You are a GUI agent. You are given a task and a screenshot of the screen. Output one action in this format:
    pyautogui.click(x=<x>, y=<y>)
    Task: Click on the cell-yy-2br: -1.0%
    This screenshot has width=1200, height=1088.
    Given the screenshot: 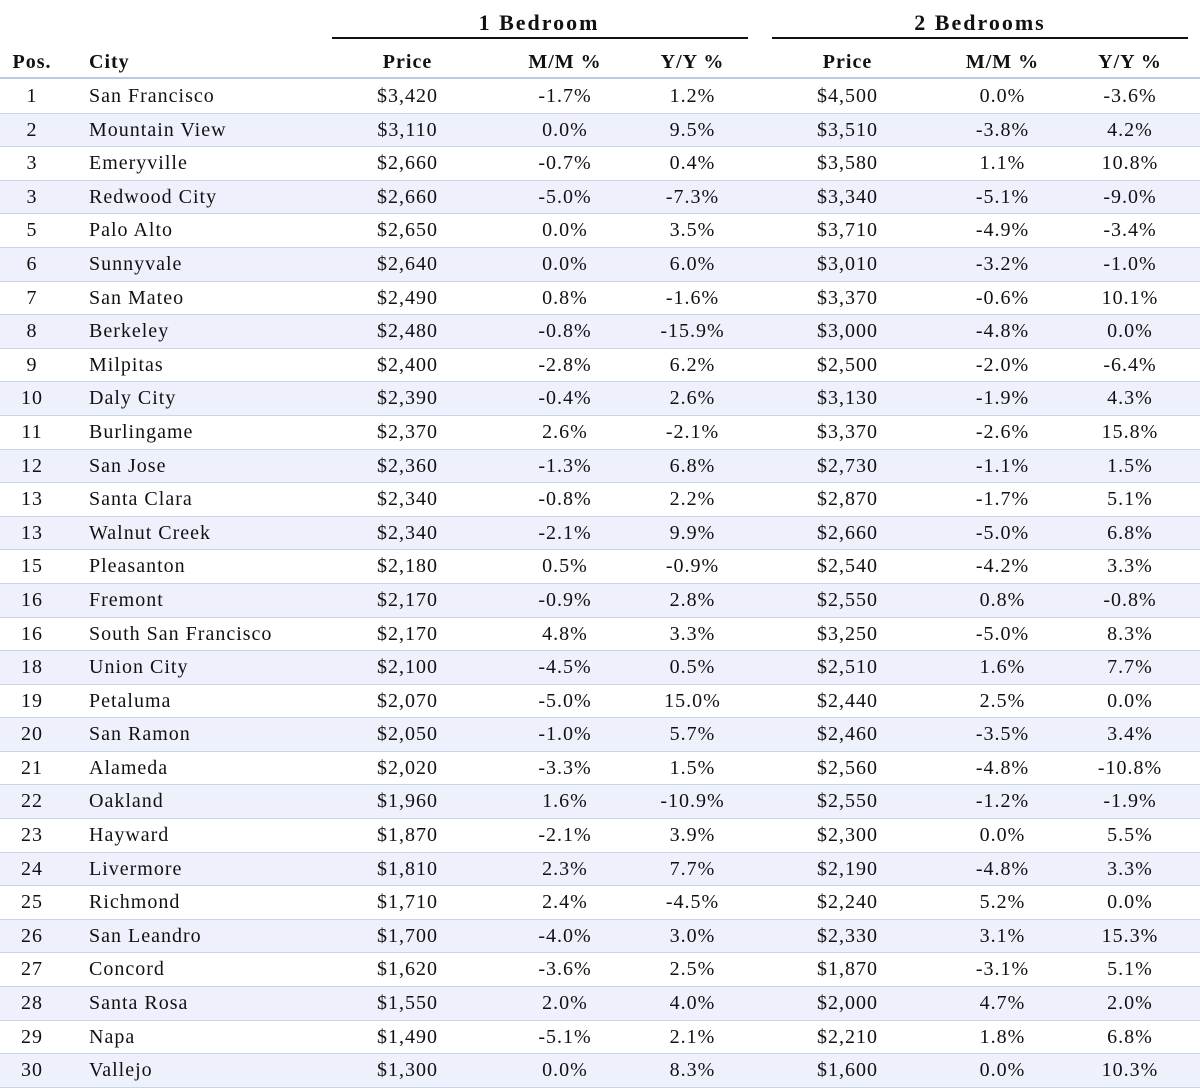 What is the action you would take?
    pyautogui.click(x=1130, y=263)
    